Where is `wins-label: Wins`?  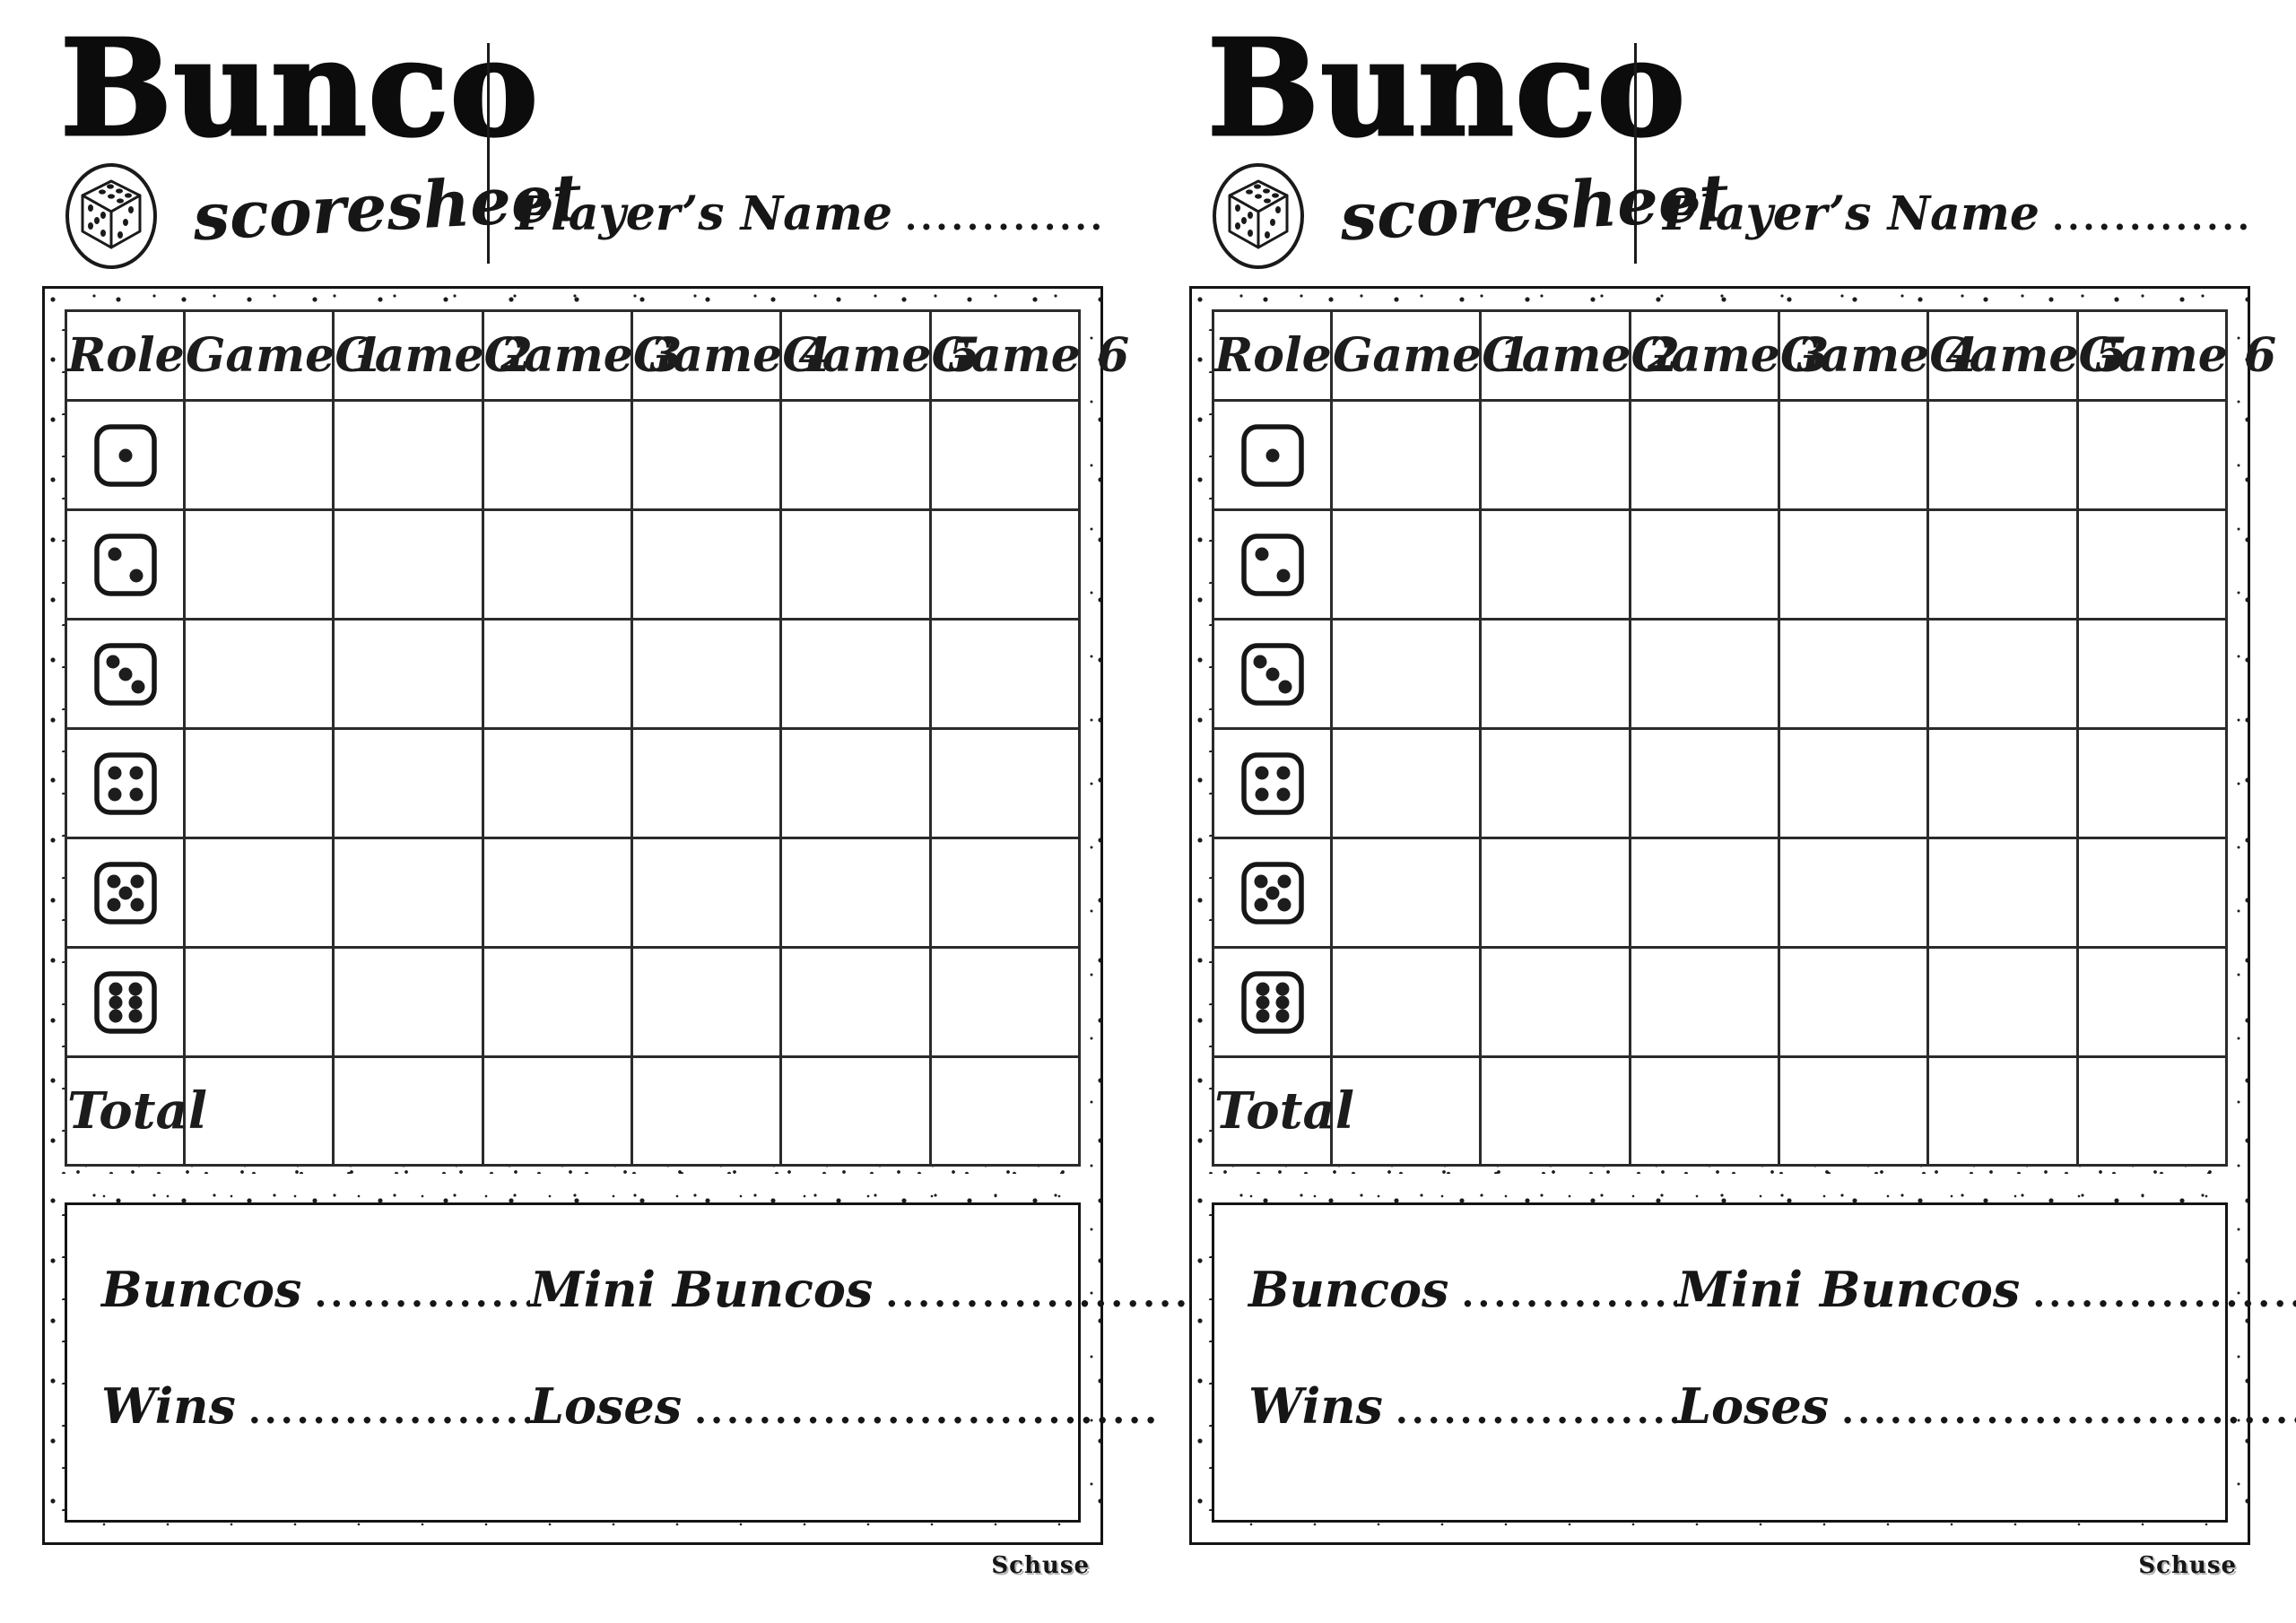
wins-label: Wins is located at coordinates (168, 1406).